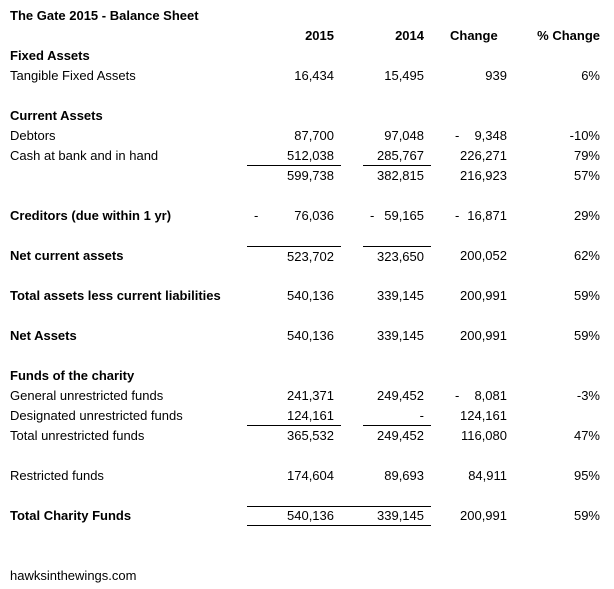  What do you see at coordinates (588, 395) in the screenshot?
I see `cell-pct-change-value: -3%` at bounding box center [588, 395].